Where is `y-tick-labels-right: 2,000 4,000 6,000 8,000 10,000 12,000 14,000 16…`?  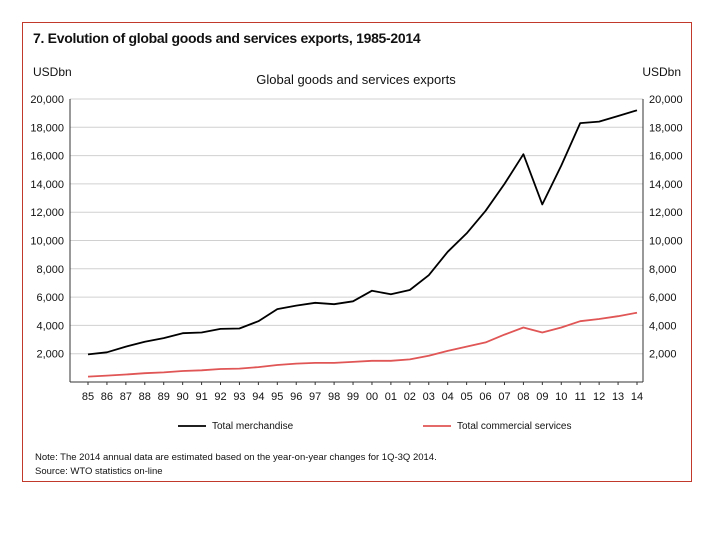 y-tick-labels-right: 2,000 4,000 6,000 8,000 10,000 12,000 14,000 16… is located at coordinates (666, 227).